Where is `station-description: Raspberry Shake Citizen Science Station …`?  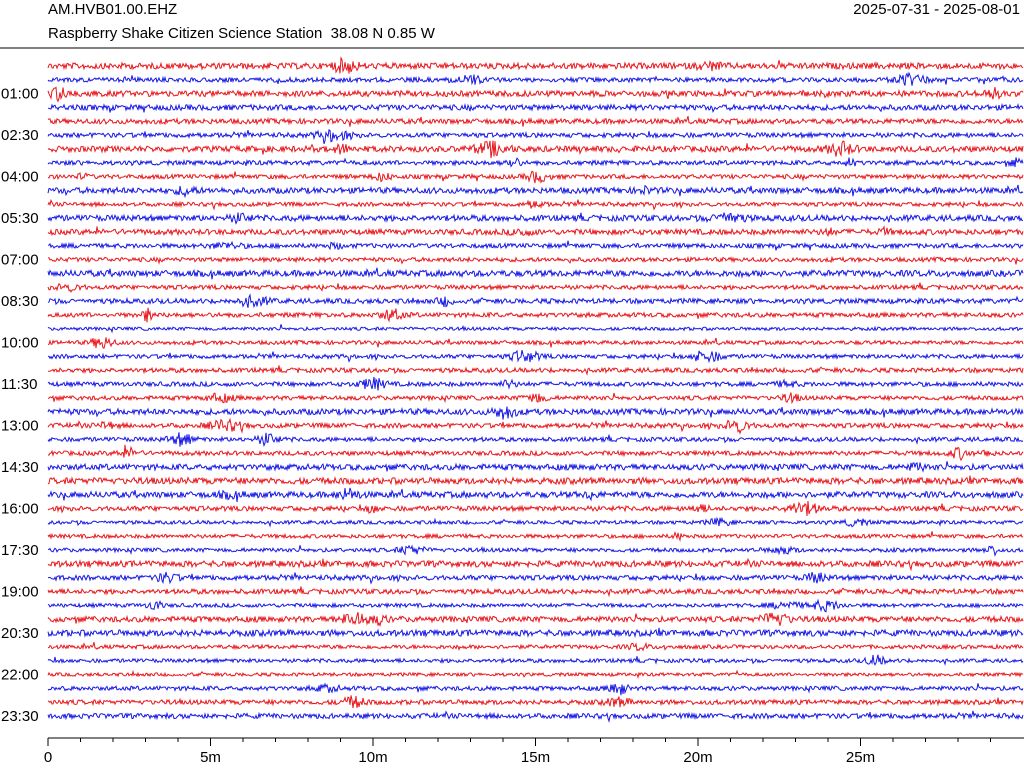
station-description: Raspberry Shake Citizen Science Station … is located at coordinates (242, 33).